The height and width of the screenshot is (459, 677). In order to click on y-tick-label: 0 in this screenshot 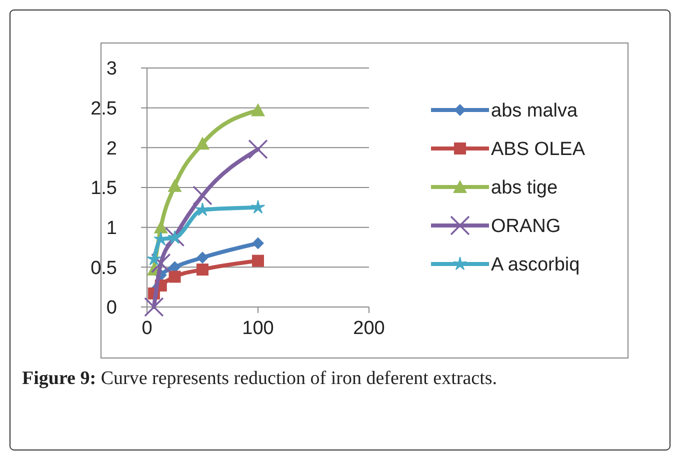, I will do `click(111, 308)`.